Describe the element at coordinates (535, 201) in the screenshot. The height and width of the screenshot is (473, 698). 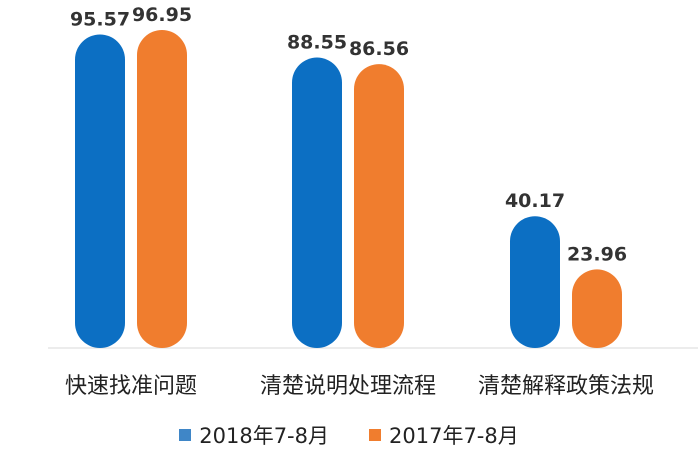
I see `value-label-series-1-cat-3: 40.17` at that location.